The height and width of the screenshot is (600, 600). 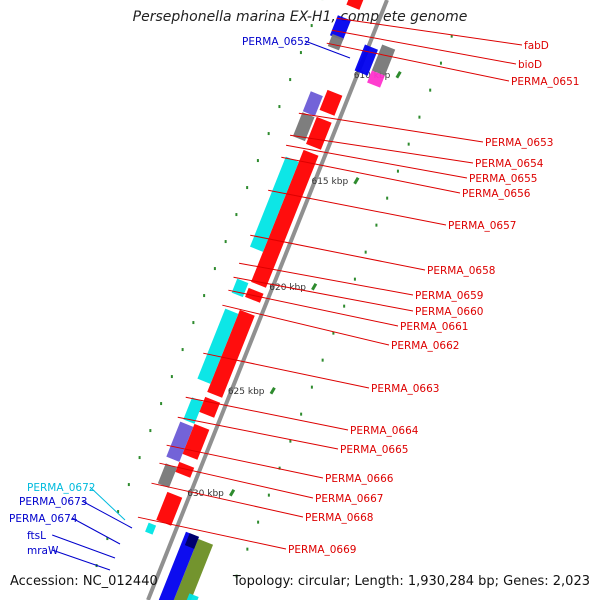 I want to click on gene-label-right: bioD, so click(x=530, y=65).